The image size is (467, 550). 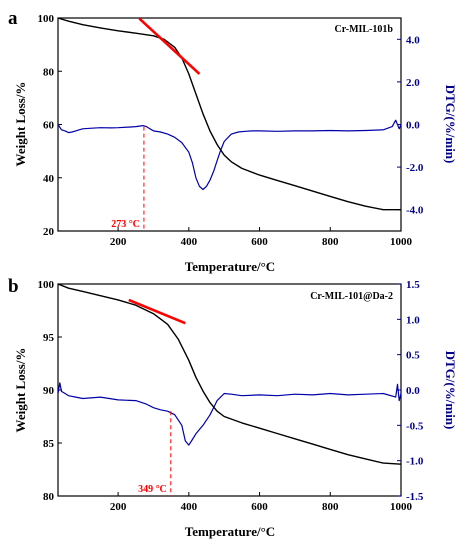 What do you see at coordinates (230, 531) in the screenshot?
I see `panel-b-x-axis-label: Temperature/°C` at bounding box center [230, 531].